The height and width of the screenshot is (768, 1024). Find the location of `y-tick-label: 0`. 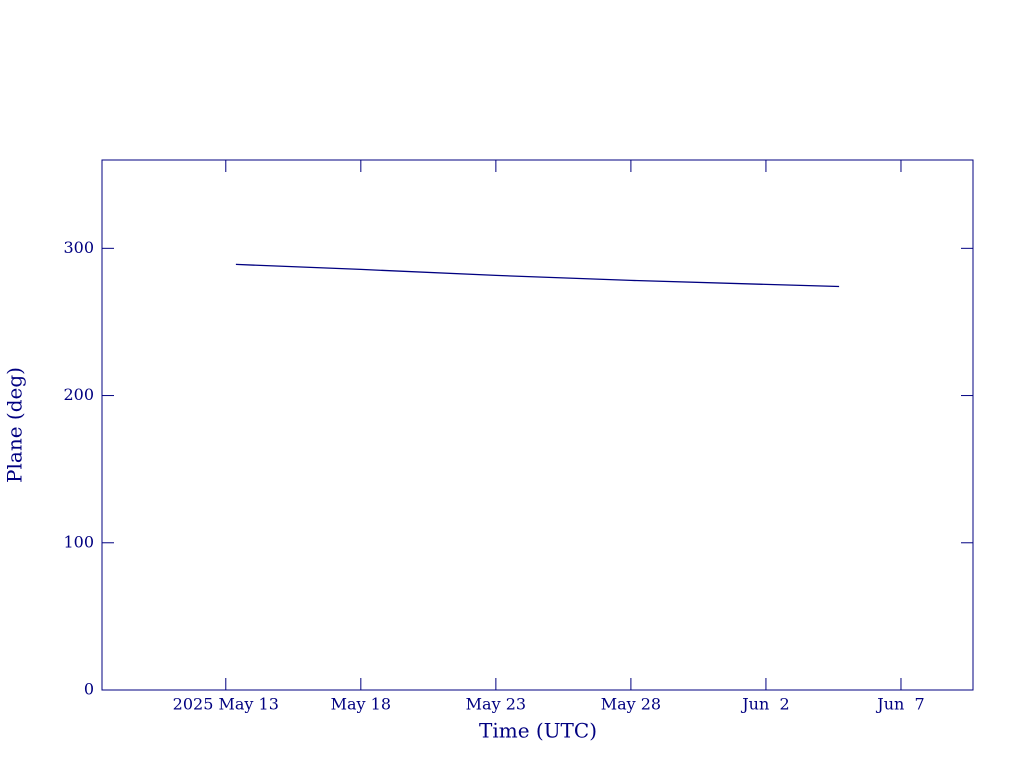

y-tick-label: 0 is located at coordinates (89, 689).